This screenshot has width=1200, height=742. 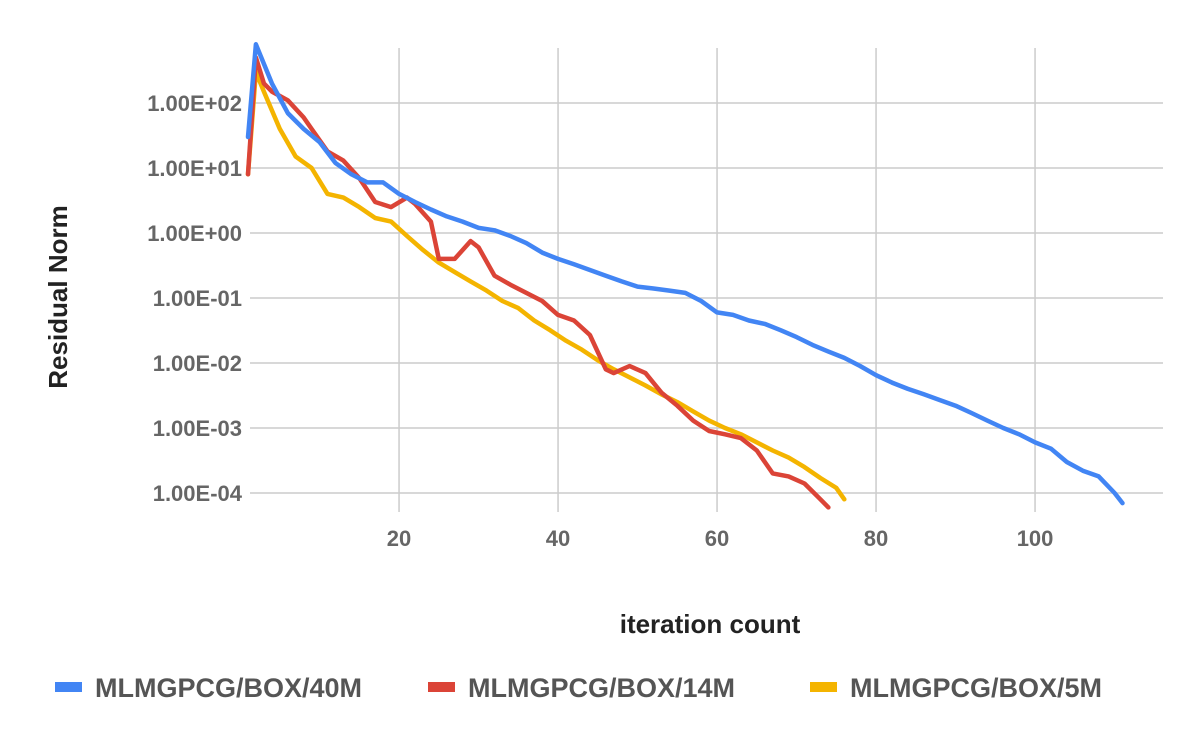 What do you see at coordinates (197, 428) in the screenshot?
I see `y-tick-label: 1.00E-03` at bounding box center [197, 428].